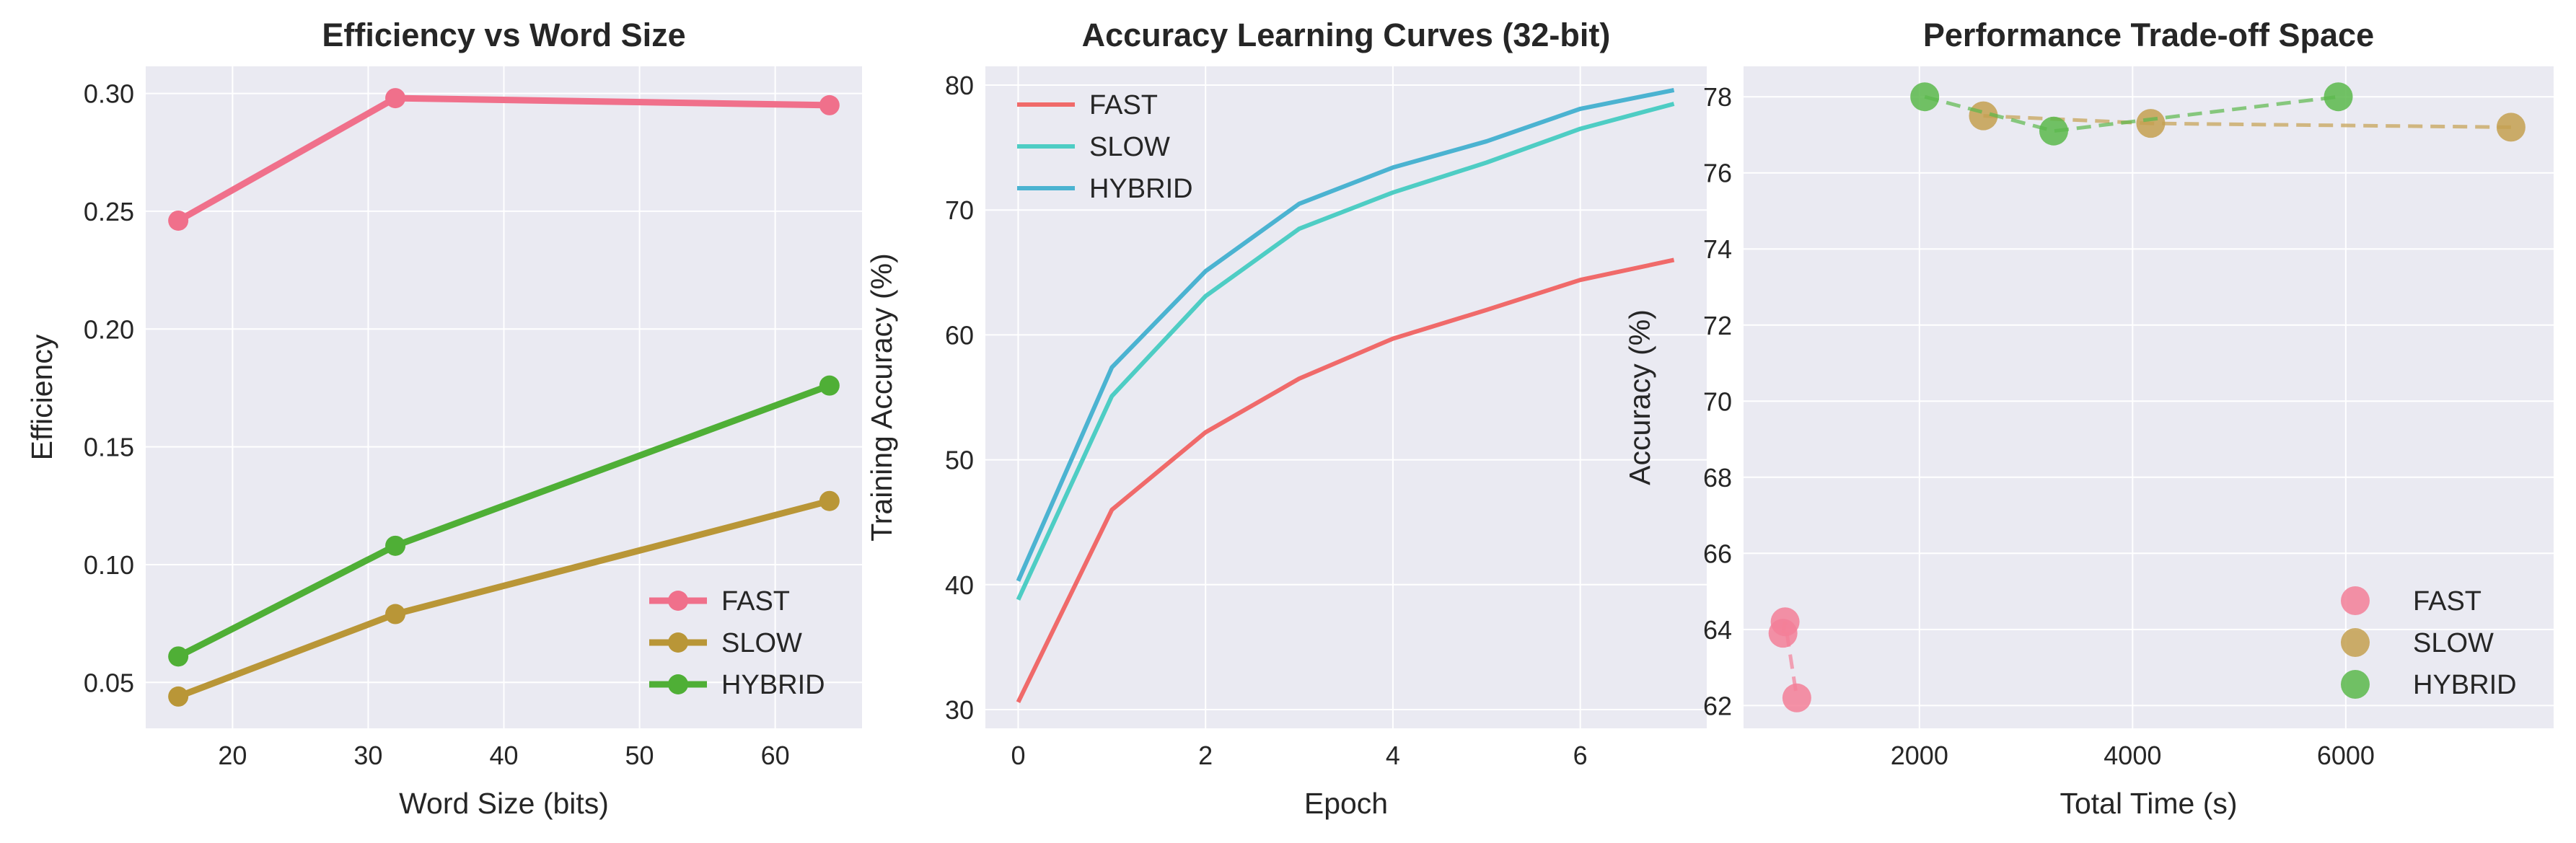 The width and height of the screenshot is (2576, 843). Describe the element at coordinates (1919, 755) in the screenshot. I see `x-tick-label: 2000` at that location.